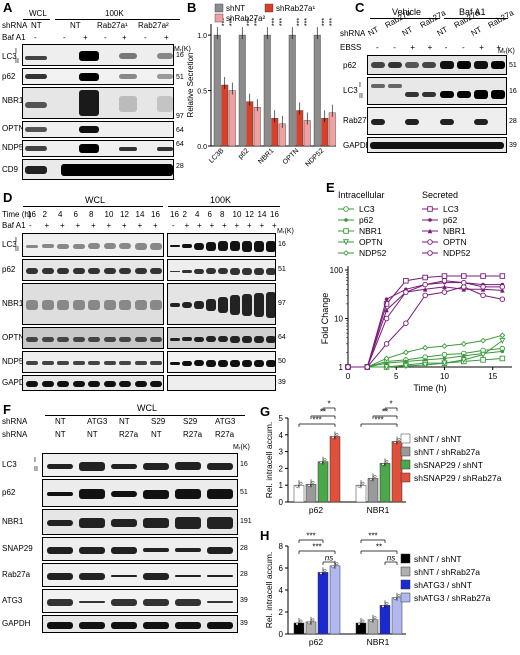 The image size is (520, 655). I want to click on d-protein-label: LC3, so click(9, 244).